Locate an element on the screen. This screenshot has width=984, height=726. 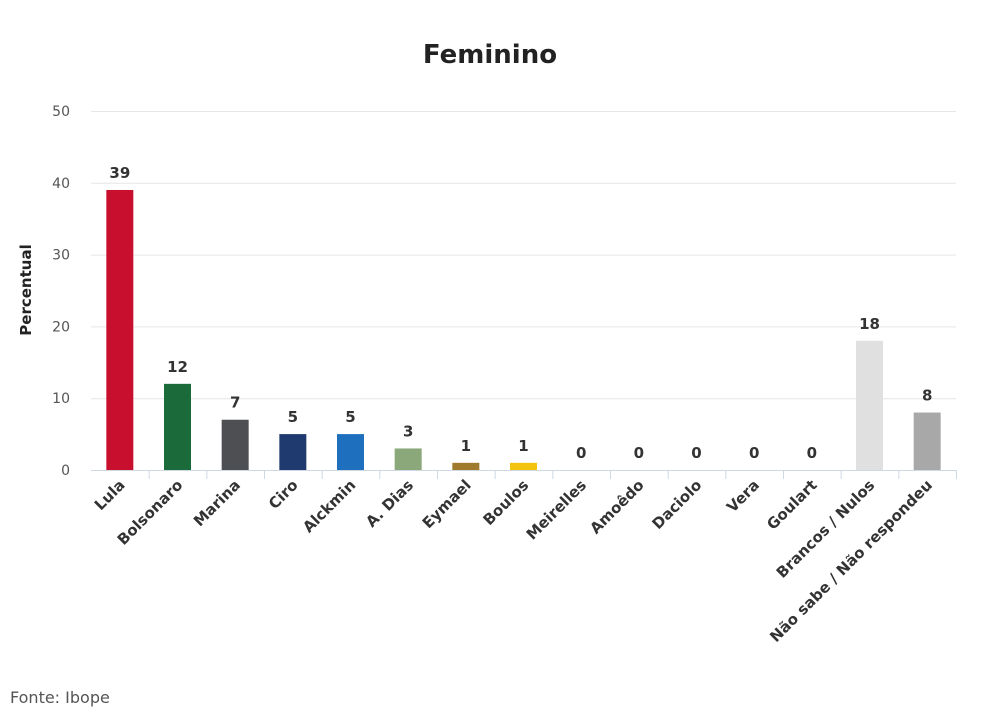
source-note: Fonte: Ibope is located at coordinates (60, 697).